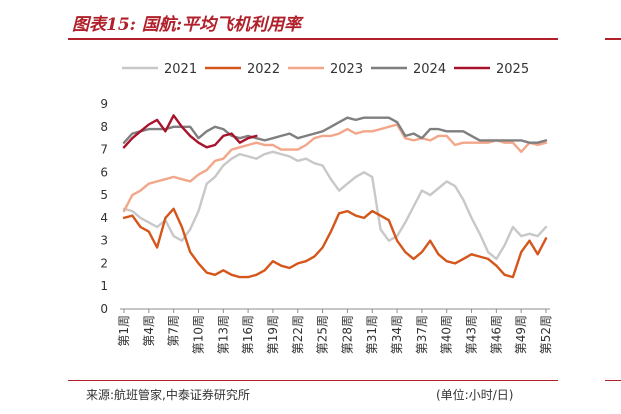 The height and width of the screenshot is (414, 621). I want to click on x-tick-label: 第25周, so click(323, 334).